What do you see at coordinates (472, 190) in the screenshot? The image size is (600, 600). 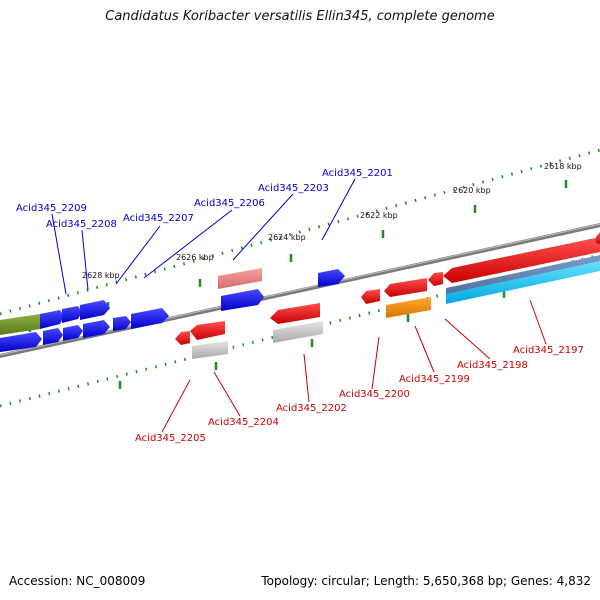 I see `scale-label-2620: 2620 kbp` at bounding box center [472, 190].